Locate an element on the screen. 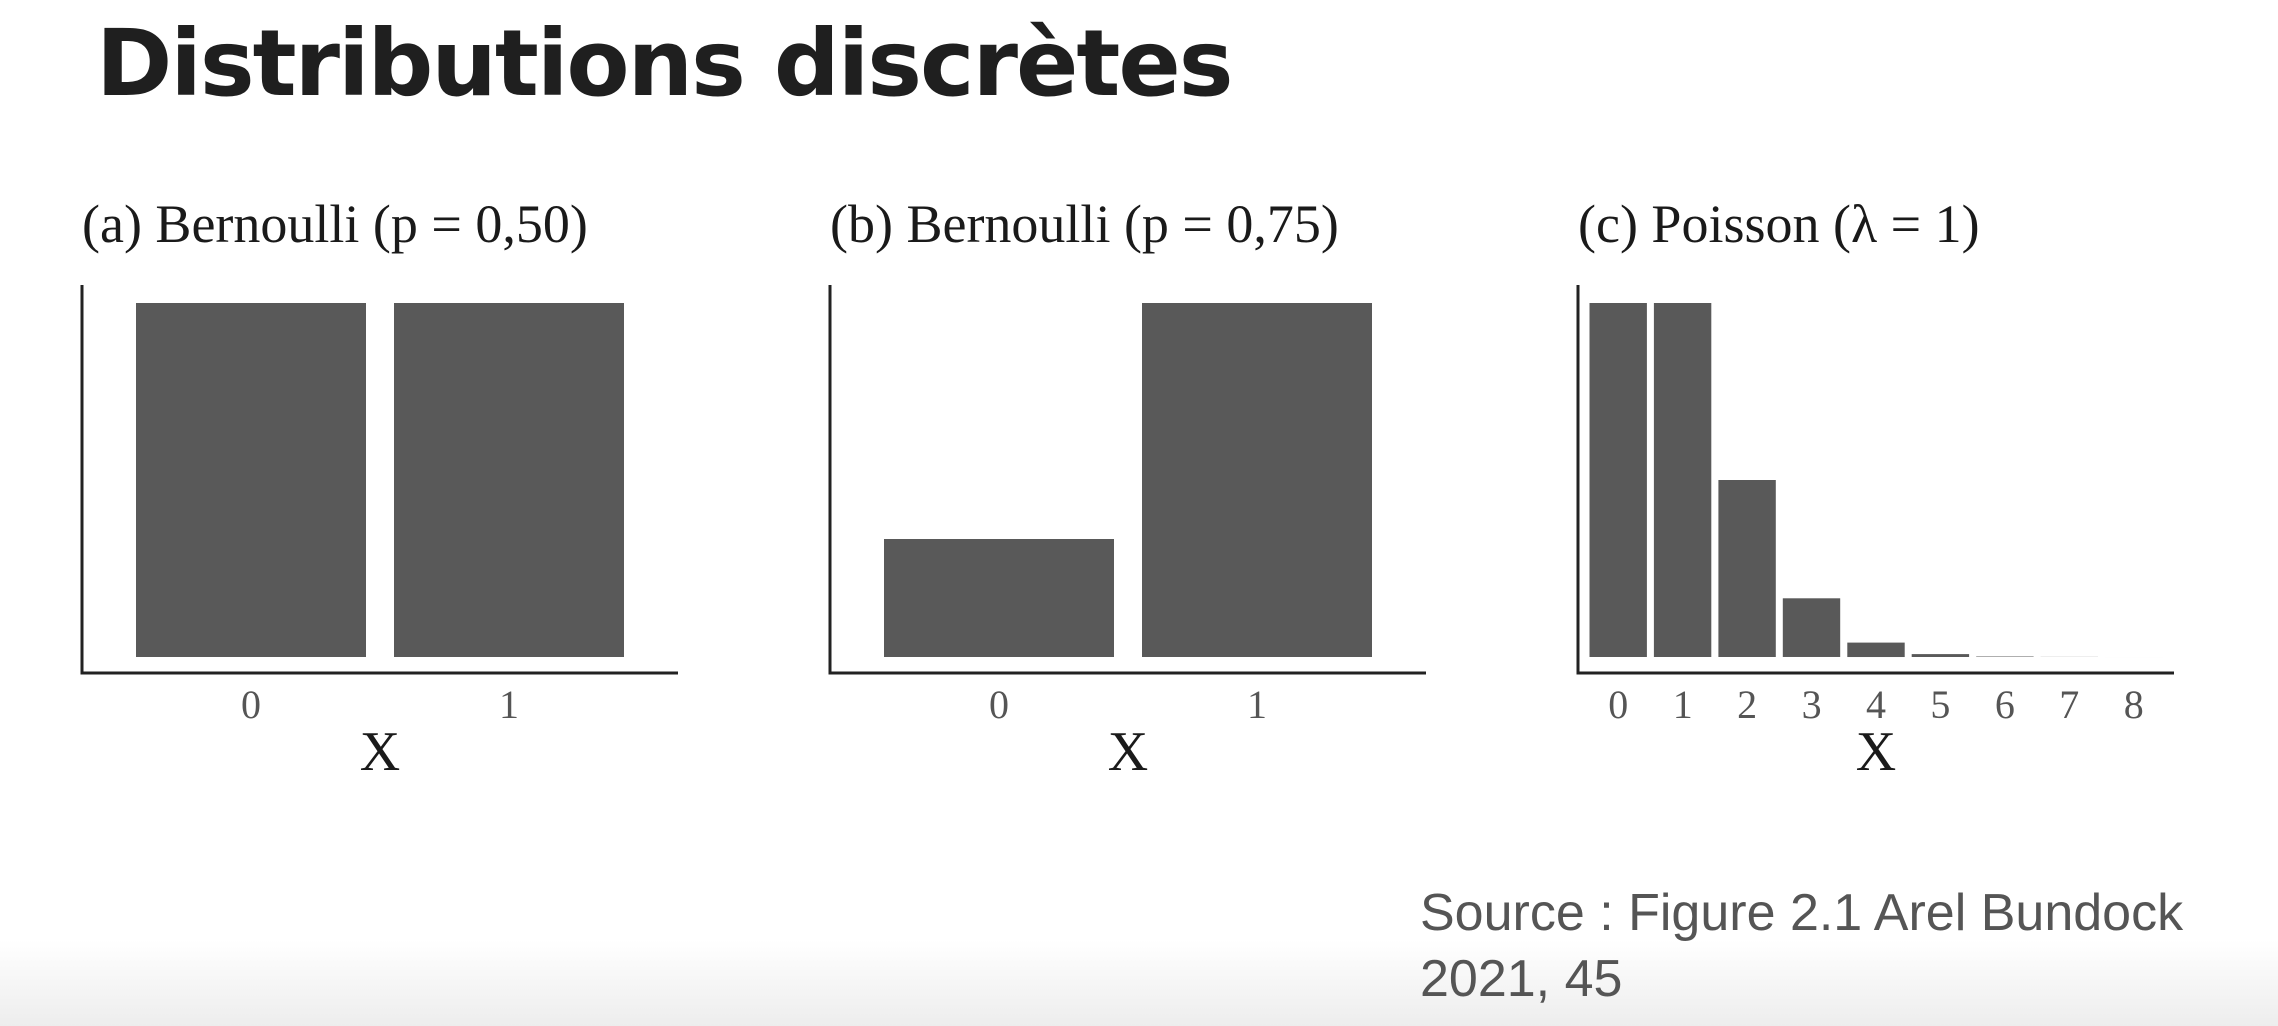  x-tick-label: 6 is located at coordinates (2005, 704).